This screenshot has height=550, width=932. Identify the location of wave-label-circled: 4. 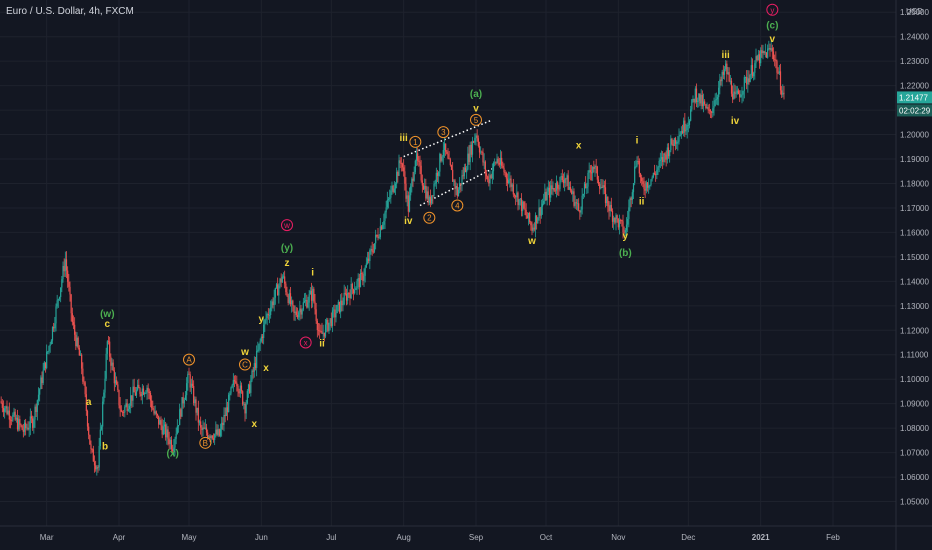
(457, 205).